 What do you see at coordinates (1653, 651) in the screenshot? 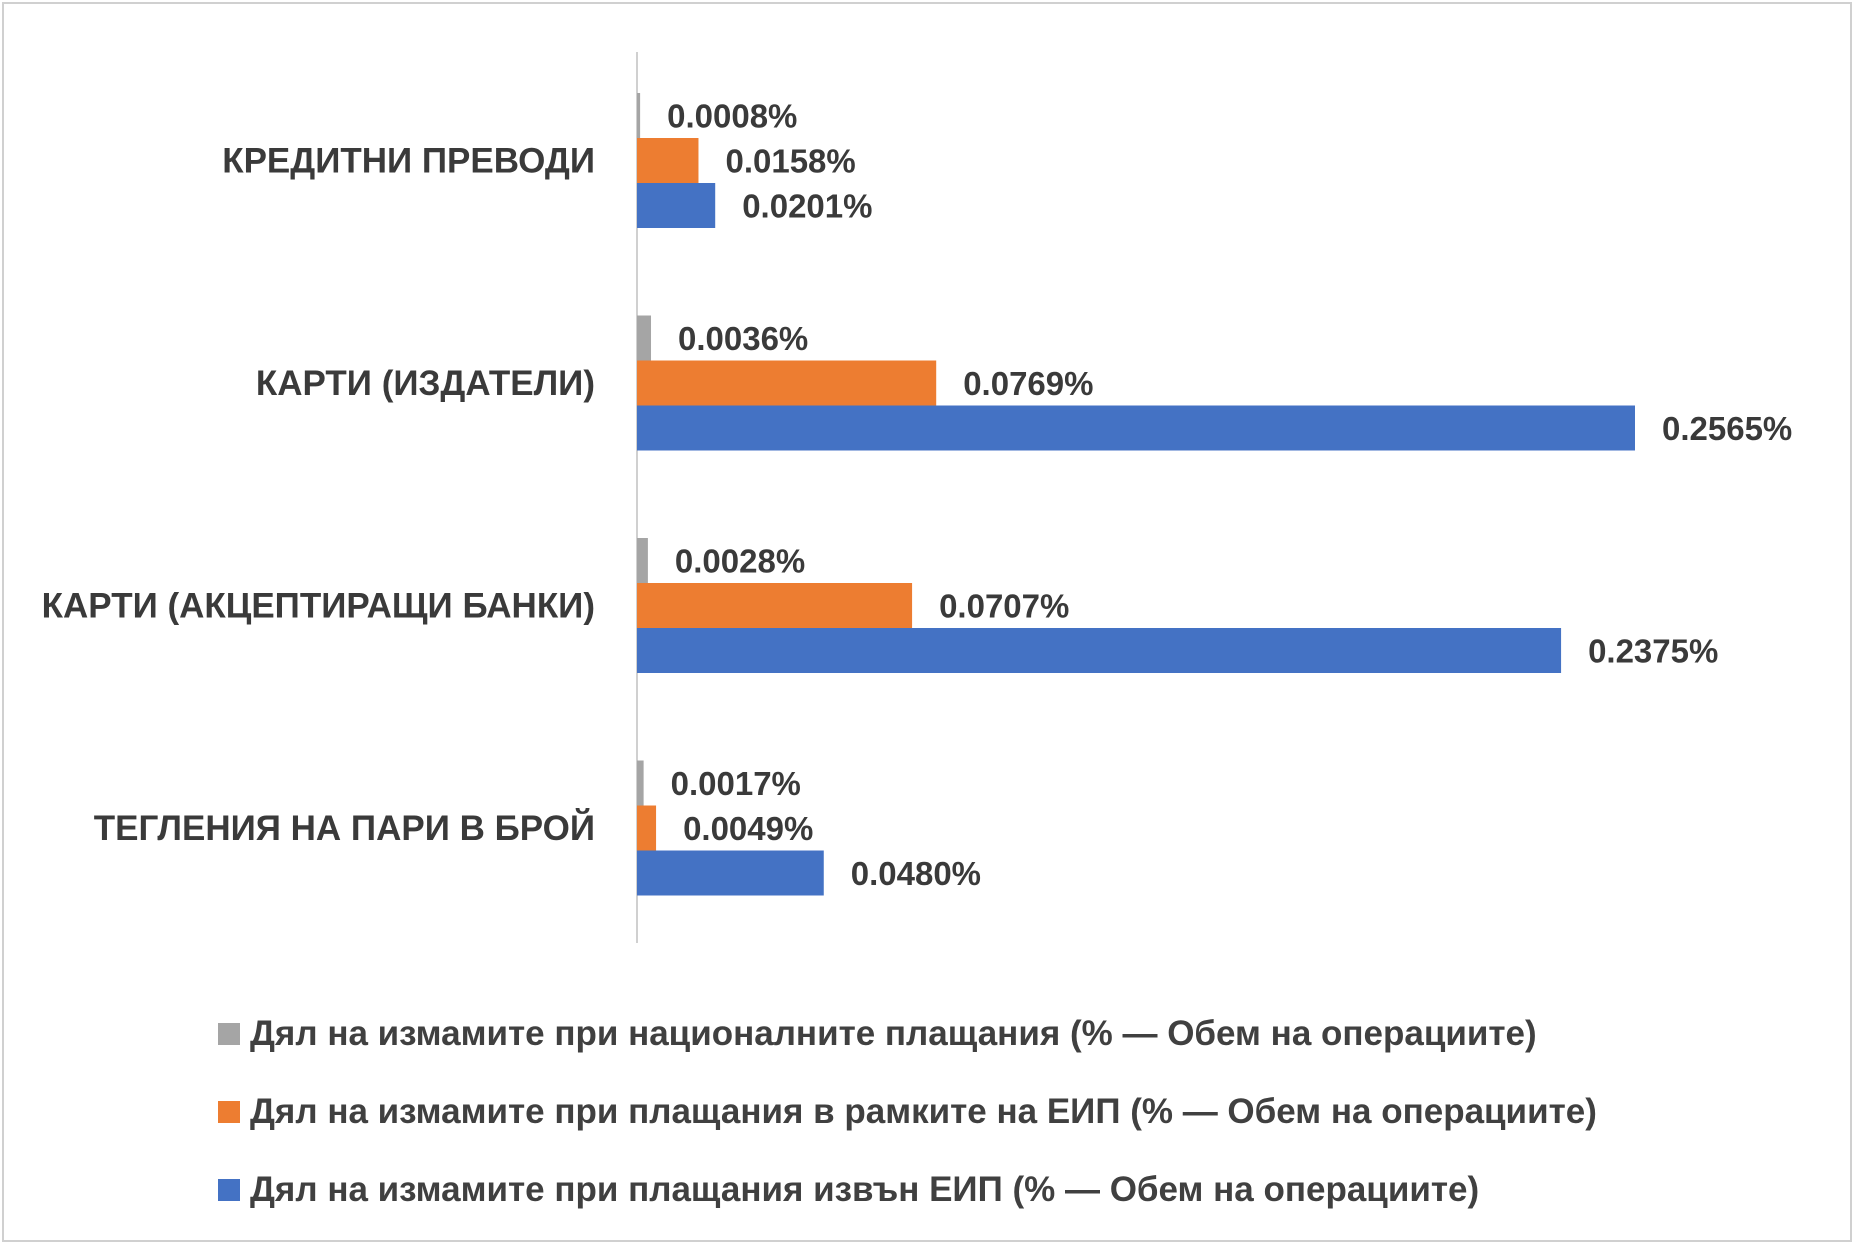
I see `data-label: 0.2375%` at bounding box center [1653, 651].